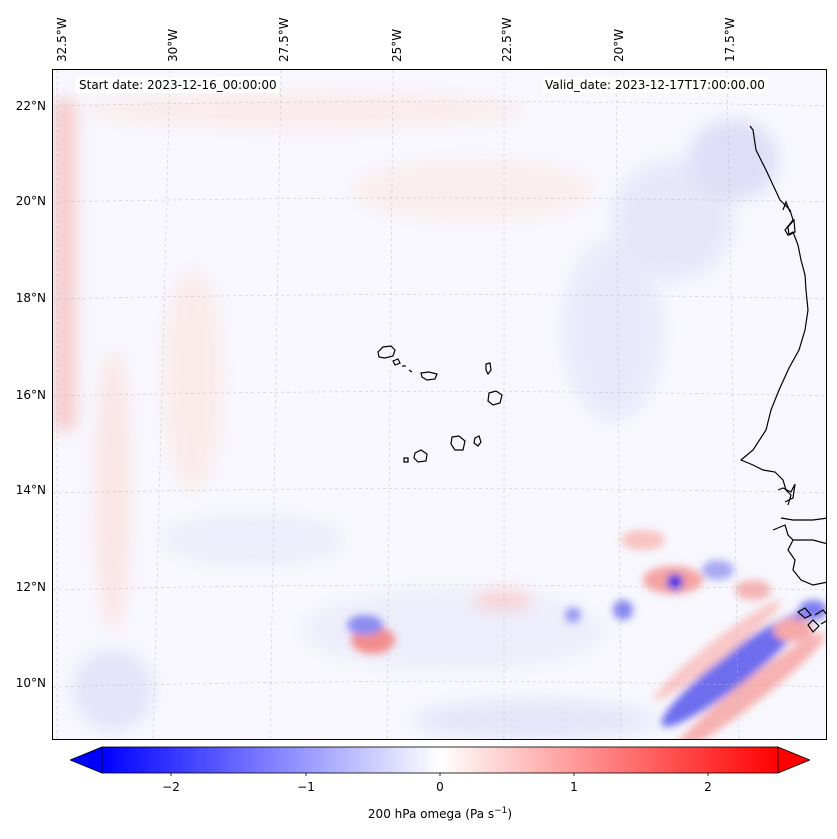 The width and height of the screenshot is (837, 839). What do you see at coordinates (171, 787) in the screenshot?
I see `colorbar-tick-neg2: −2` at bounding box center [171, 787].